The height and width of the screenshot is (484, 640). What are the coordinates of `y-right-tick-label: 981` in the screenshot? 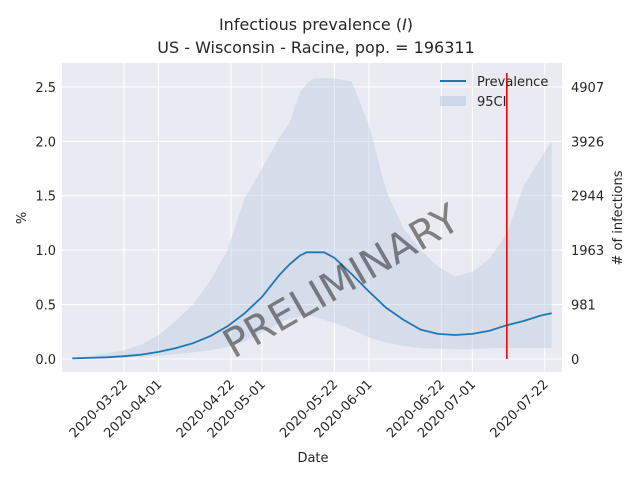 It's located at (583, 306).